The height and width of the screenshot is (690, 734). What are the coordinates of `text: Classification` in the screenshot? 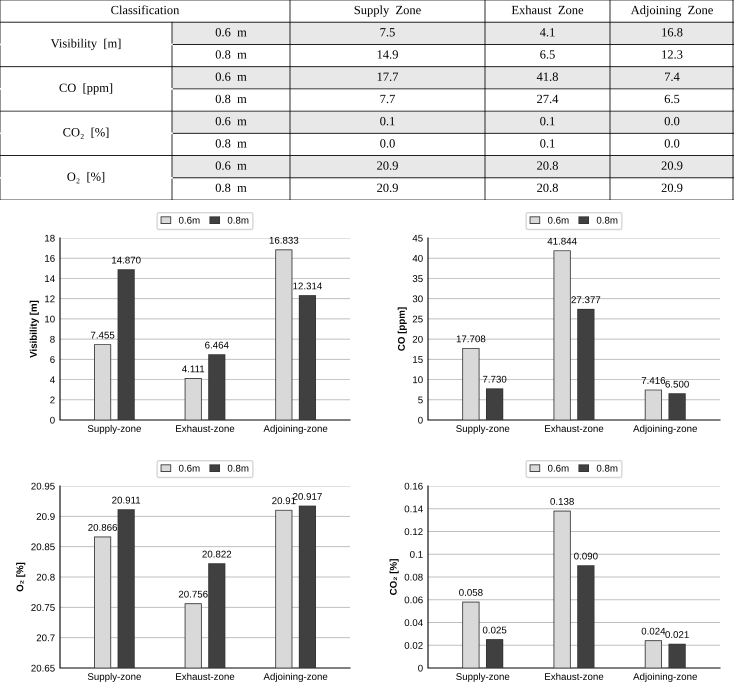 It's located at (145, 9).